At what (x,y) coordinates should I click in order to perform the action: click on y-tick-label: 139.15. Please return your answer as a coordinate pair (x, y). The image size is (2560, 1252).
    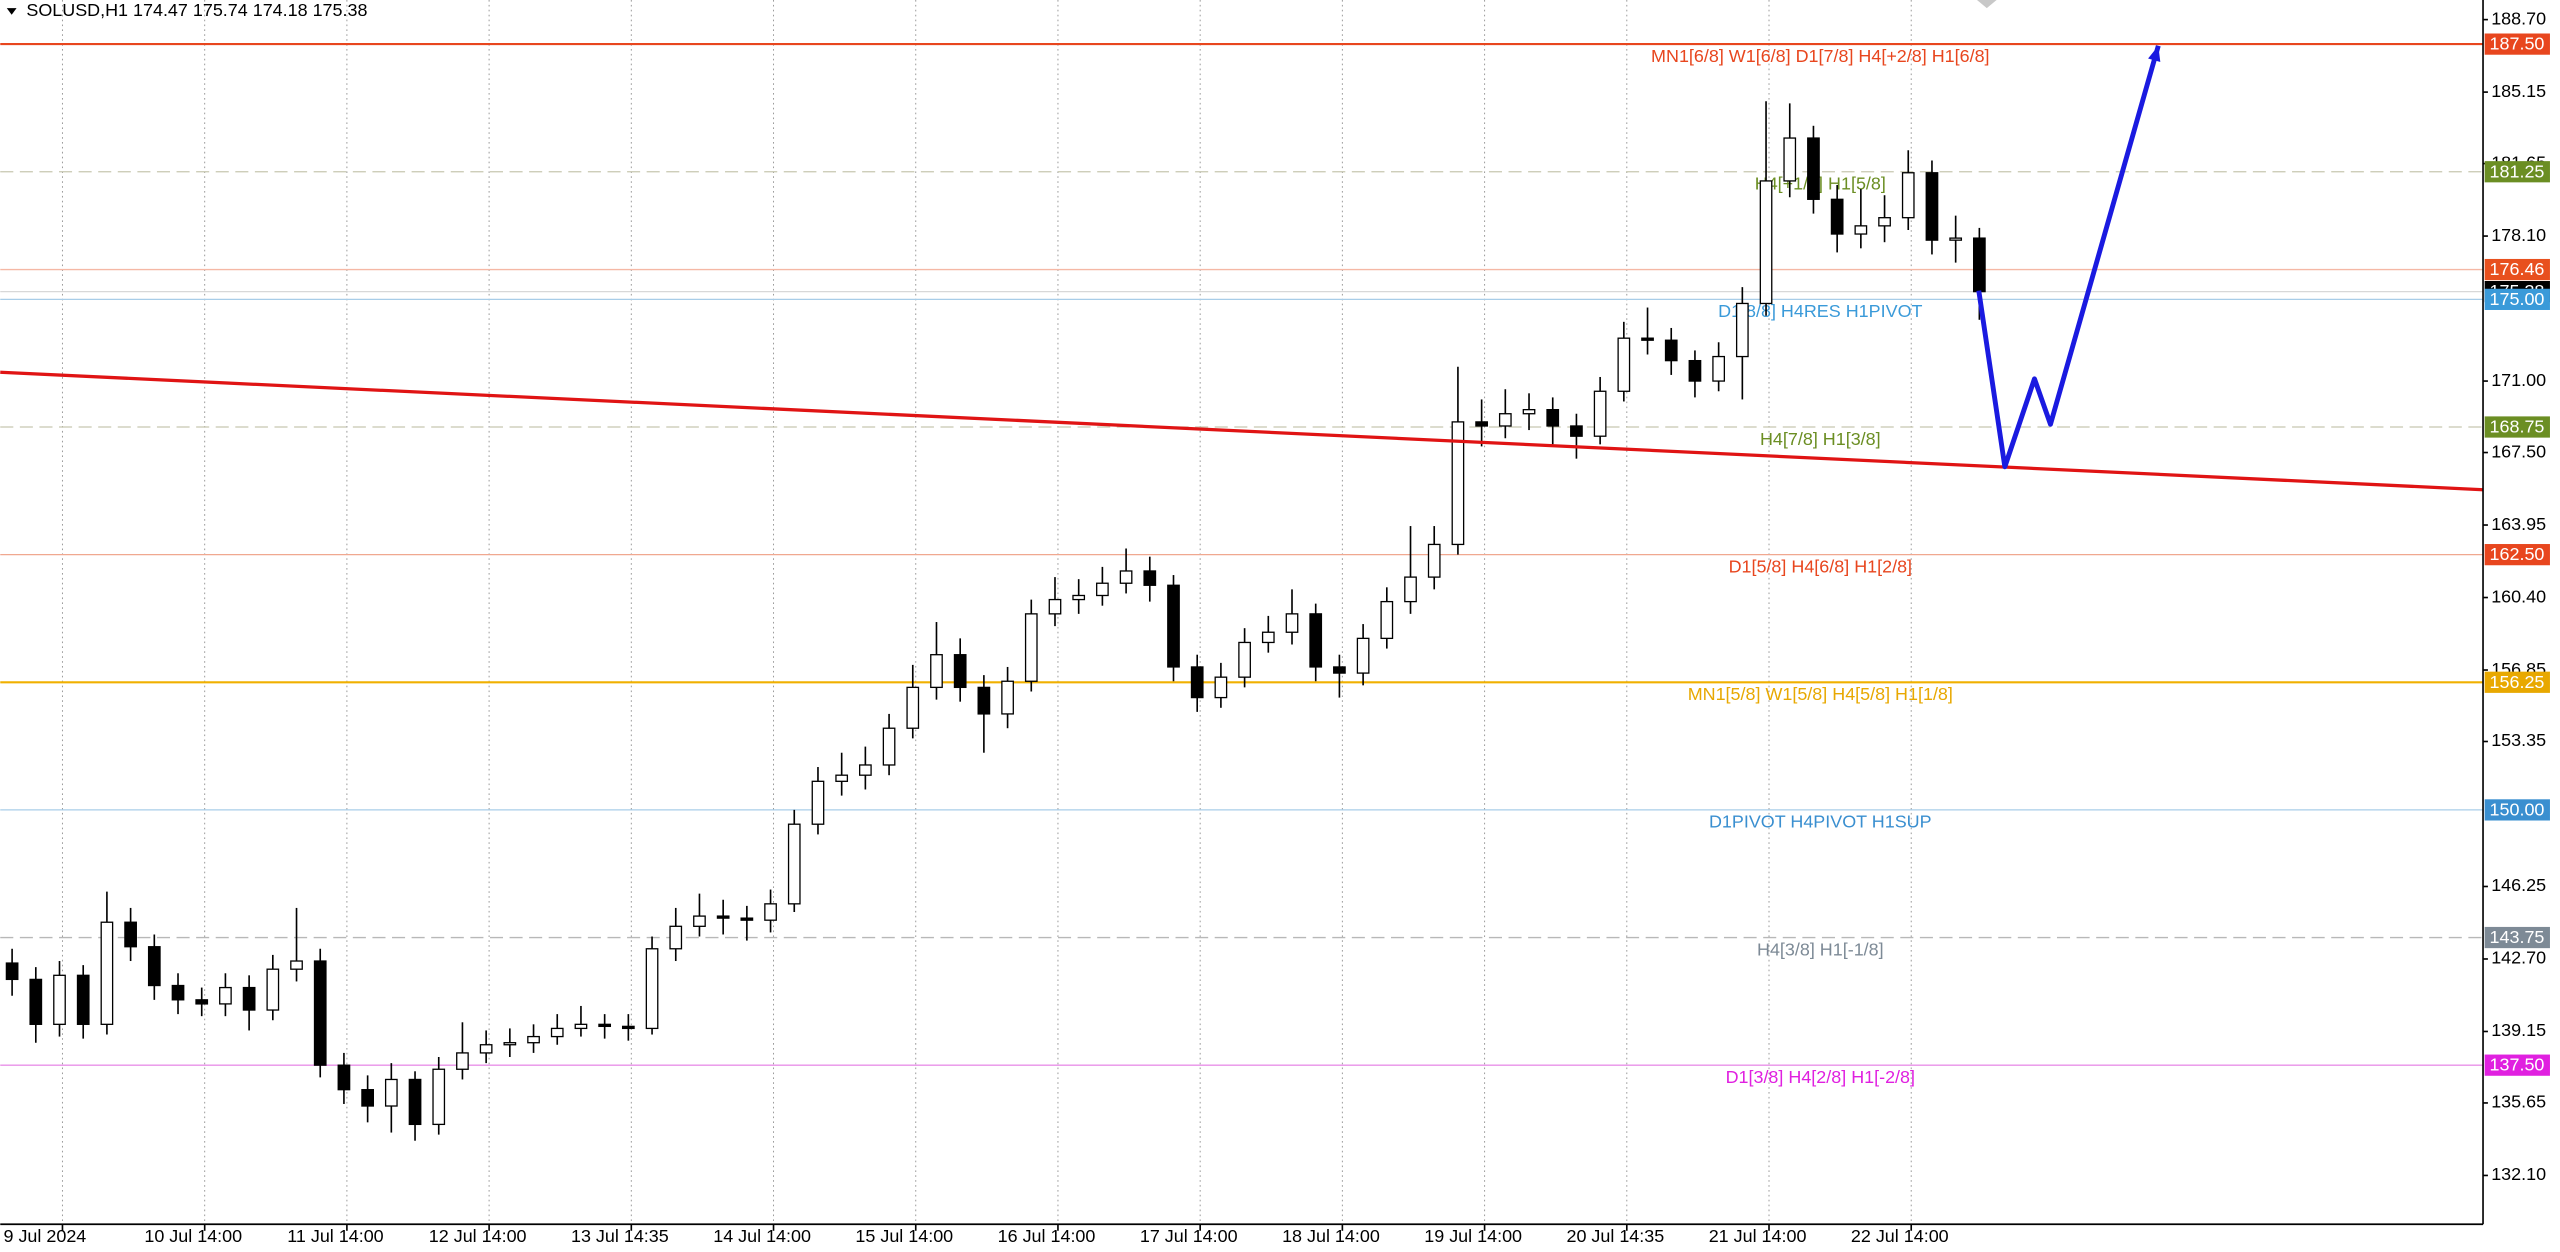
    Looking at the image, I should click on (2518, 1030).